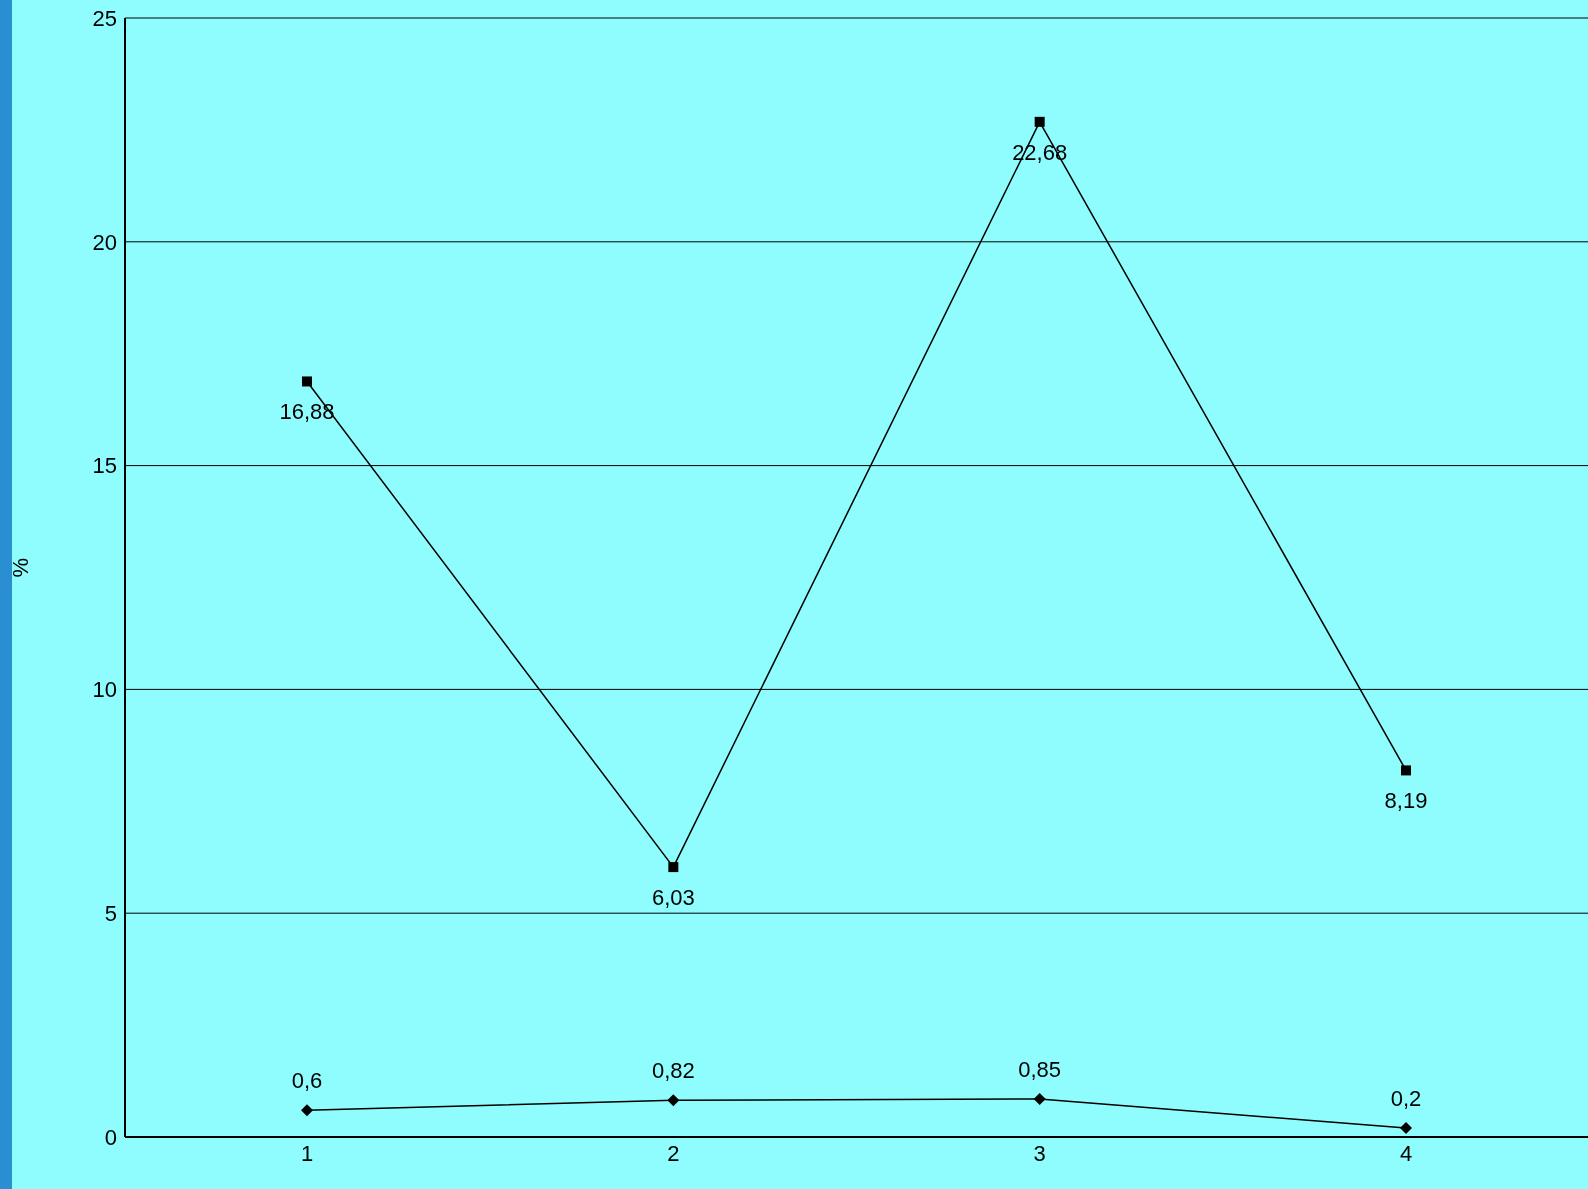 The height and width of the screenshot is (1189, 1588). What do you see at coordinates (110, 914) in the screenshot?
I see `y-tick-label: 5` at bounding box center [110, 914].